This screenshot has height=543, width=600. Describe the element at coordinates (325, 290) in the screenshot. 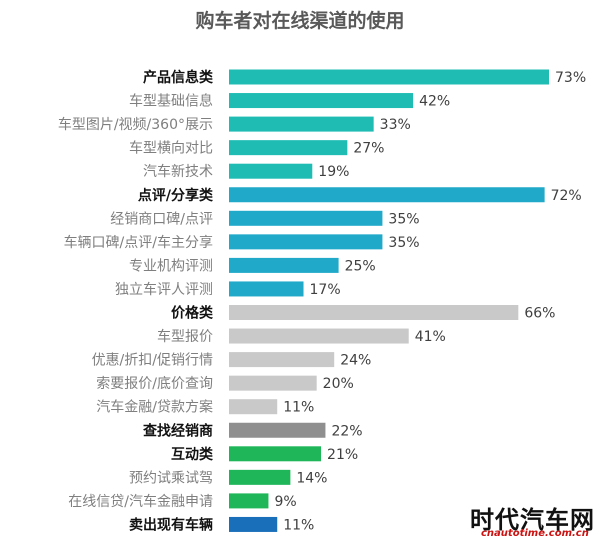

I see `value-label: 17%` at that location.